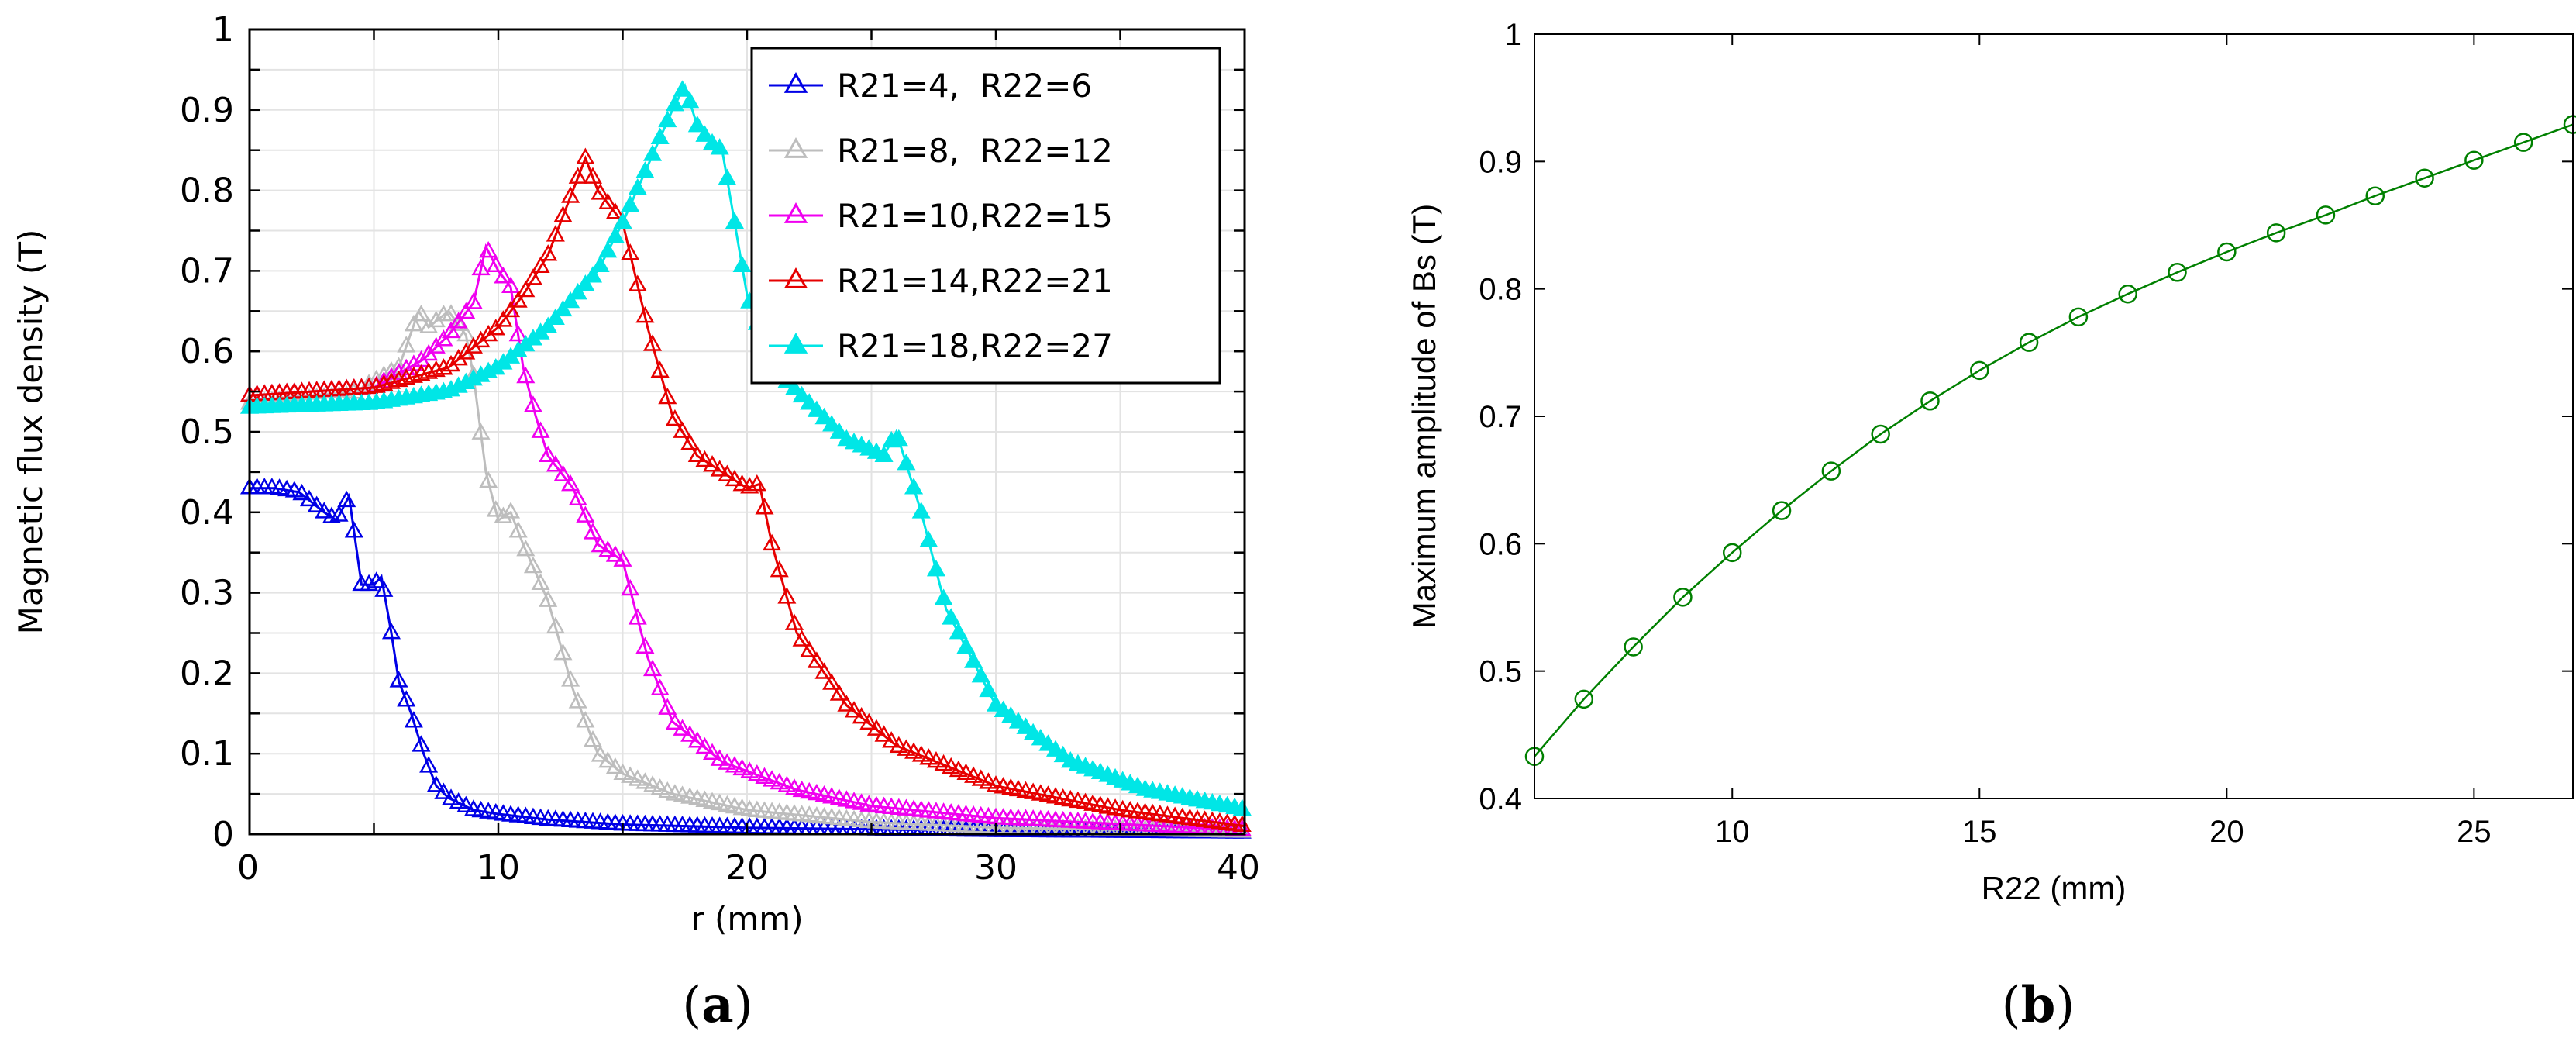 This screenshot has height=1052, width=2576. I want to click on panel-a-legend-entry-3: R21=10,R22=15, so click(941, 216).